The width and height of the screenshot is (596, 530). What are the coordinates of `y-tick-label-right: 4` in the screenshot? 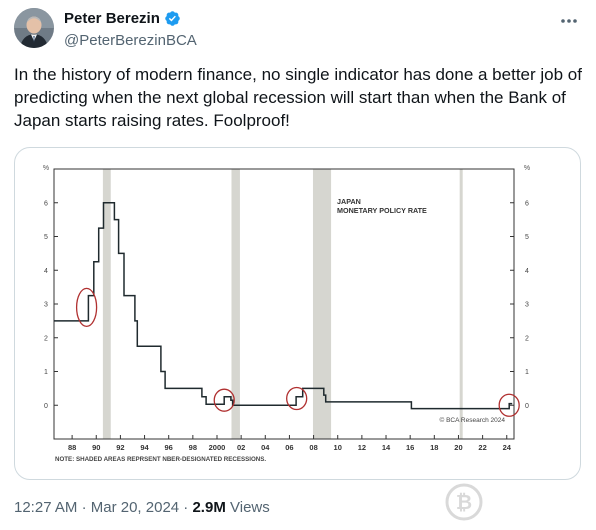 It's located at (527, 271).